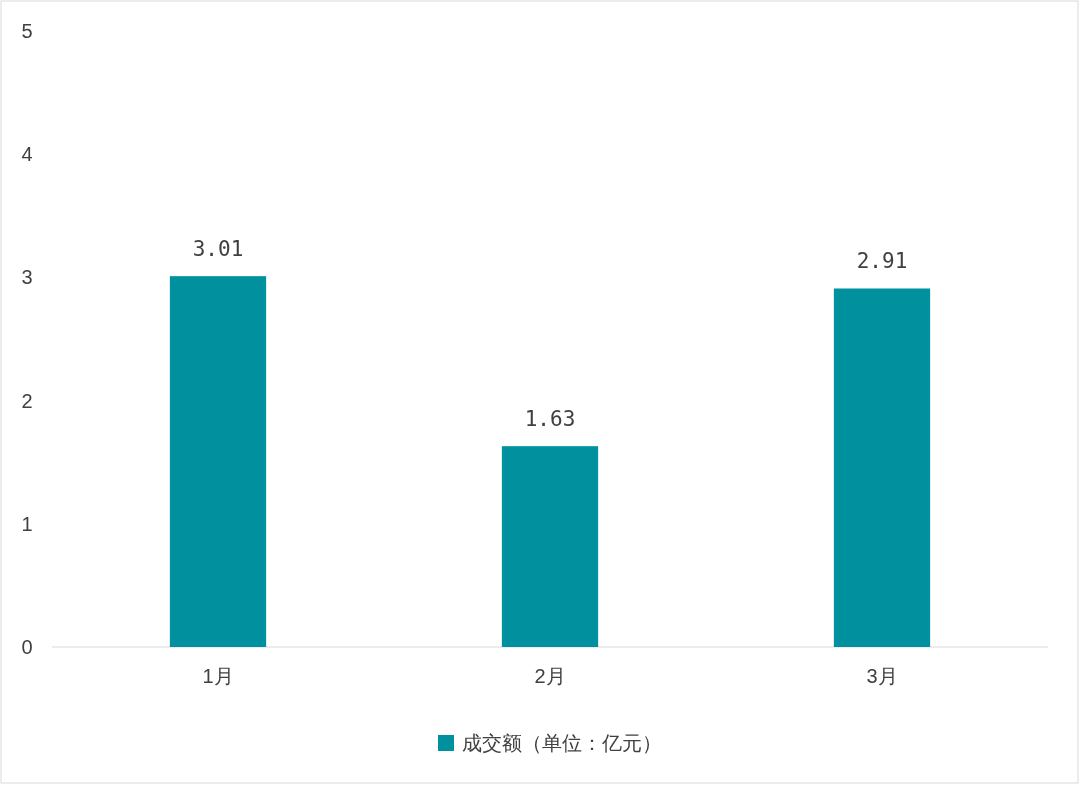 The image size is (1080, 785). What do you see at coordinates (27, 523) in the screenshot?
I see `y-tick-label: 1` at bounding box center [27, 523].